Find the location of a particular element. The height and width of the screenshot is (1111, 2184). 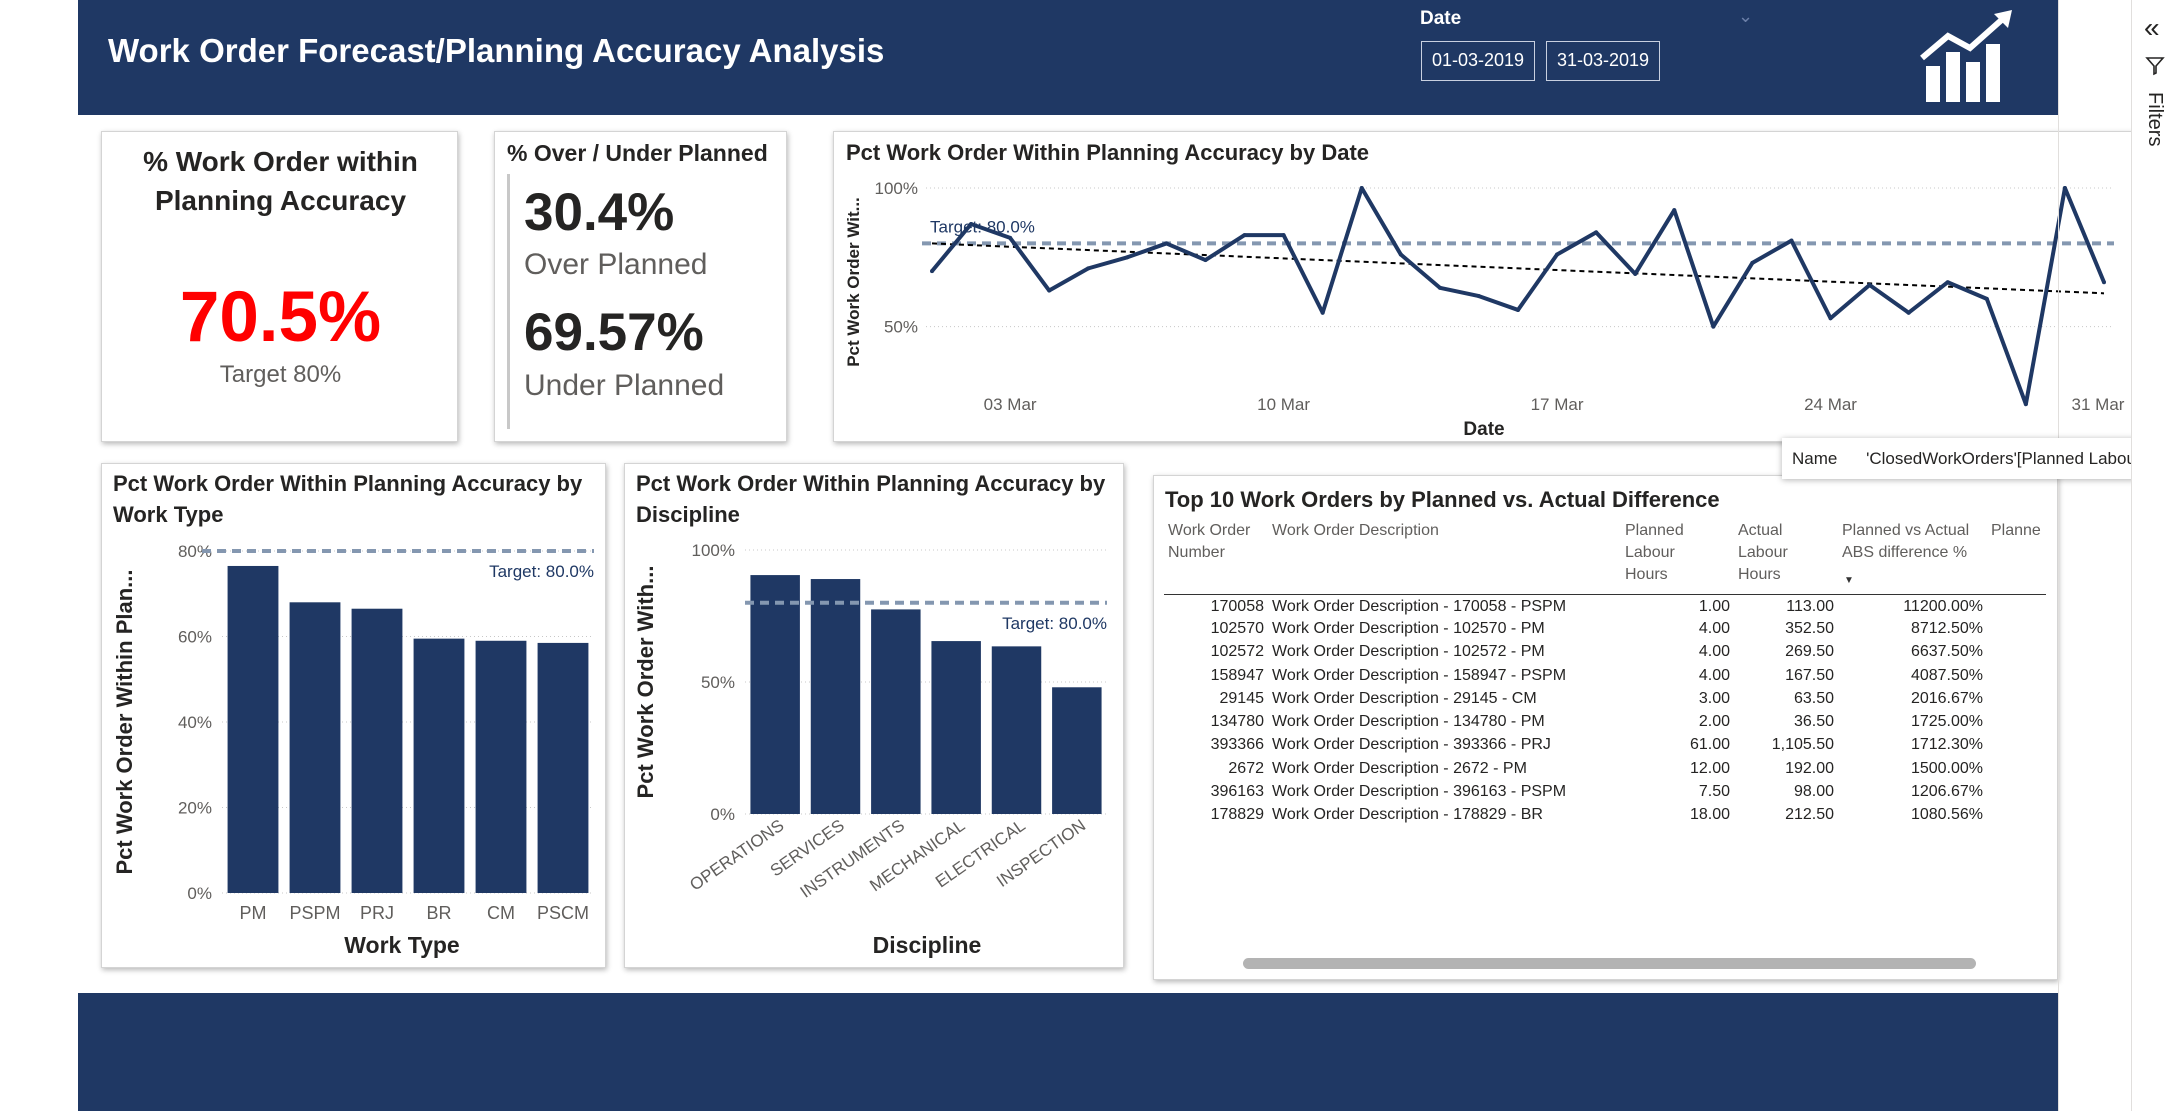

double-chevron-left-icon: « is located at coordinates (2152, 27).